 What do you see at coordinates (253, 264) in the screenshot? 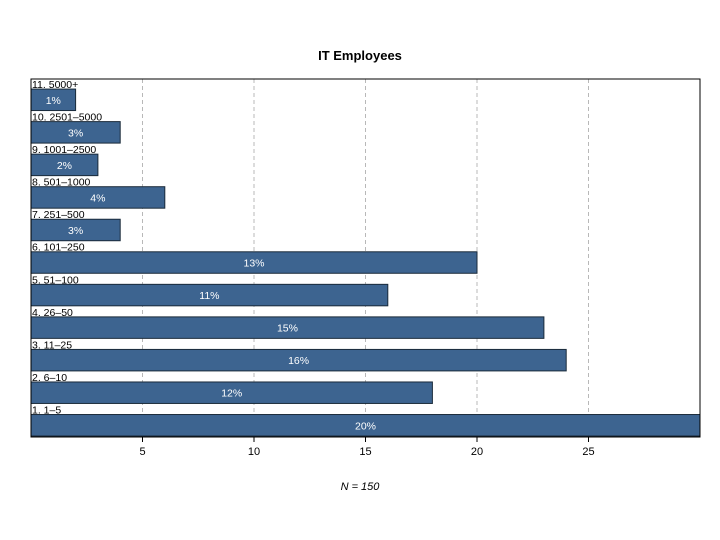
I see `percent-label: 13%` at bounding box center [253, 264].